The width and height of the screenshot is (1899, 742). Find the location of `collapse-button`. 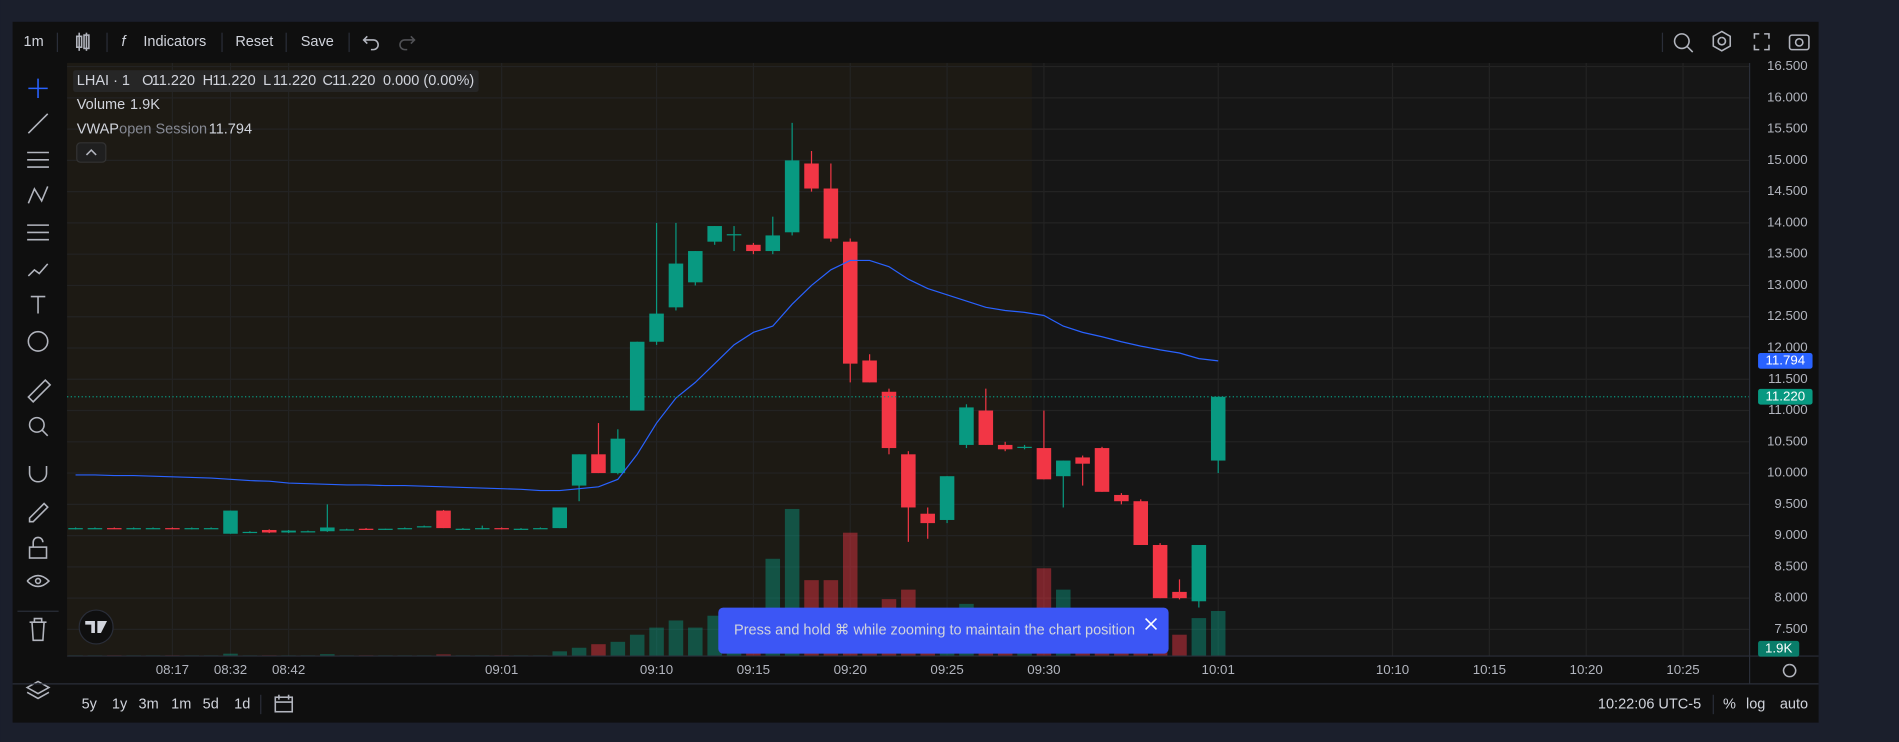

collapse-button is located at coordinates (91, 152).